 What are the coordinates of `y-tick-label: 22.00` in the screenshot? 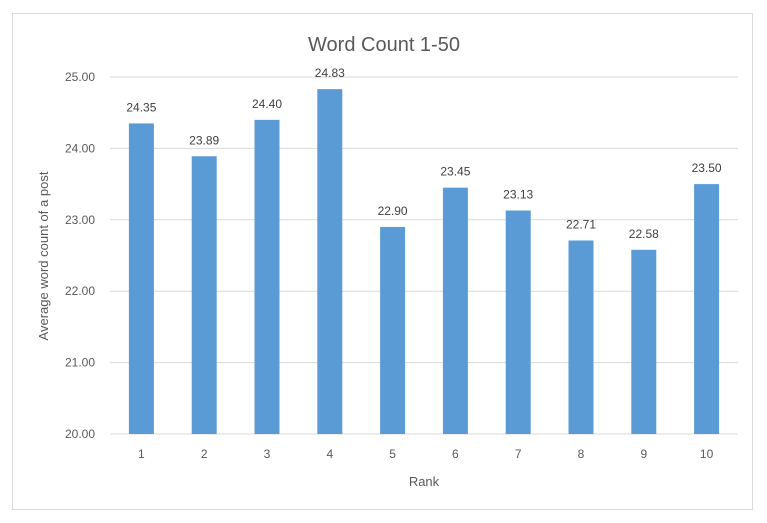 It's located at (80, 291).